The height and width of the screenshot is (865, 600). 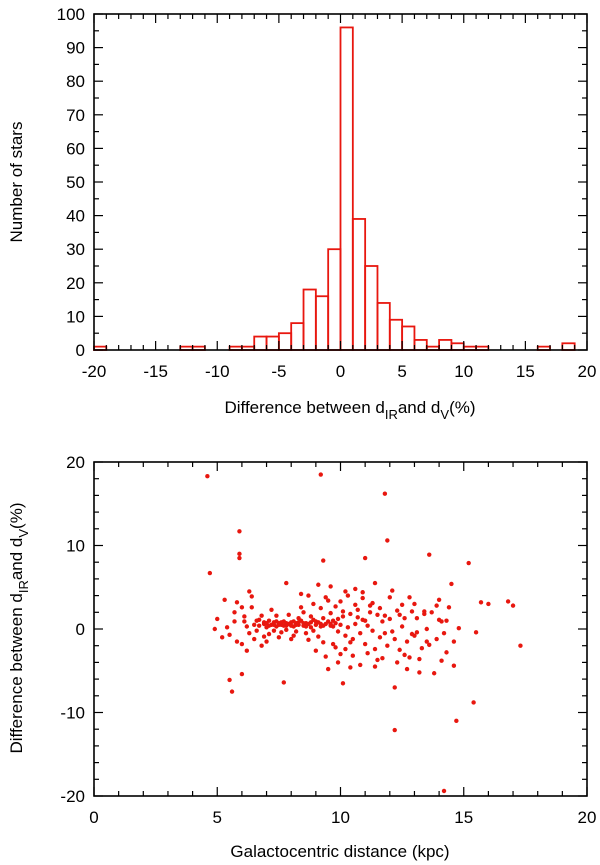 What do you see at coordinates (587, 371) in the screenshot?
I see `x-tick-label: 20` at bounding box center [587, 371].